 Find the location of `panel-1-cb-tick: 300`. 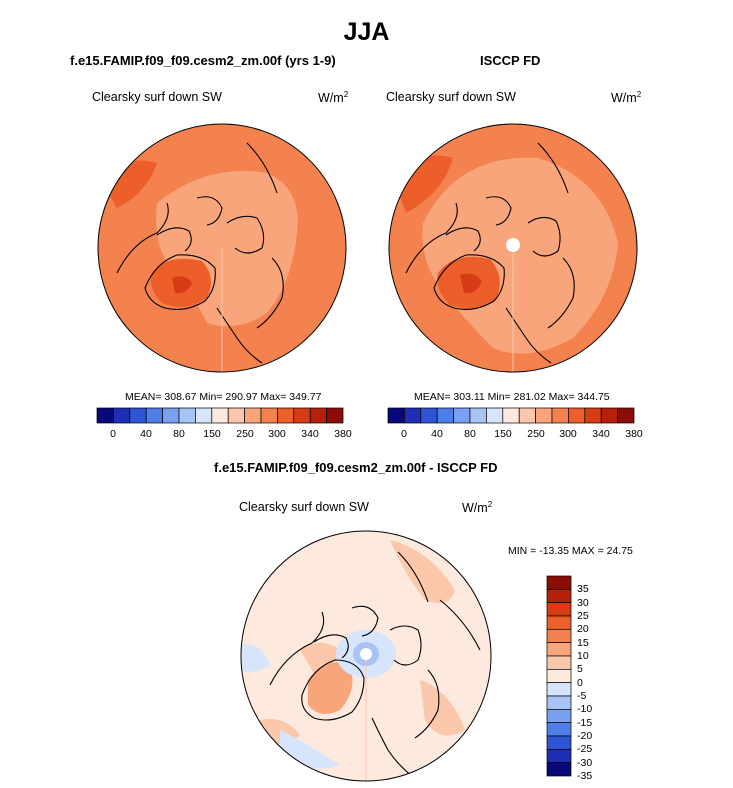

panel-1-cb-tick: 300 is located at coordinates (277, 434).